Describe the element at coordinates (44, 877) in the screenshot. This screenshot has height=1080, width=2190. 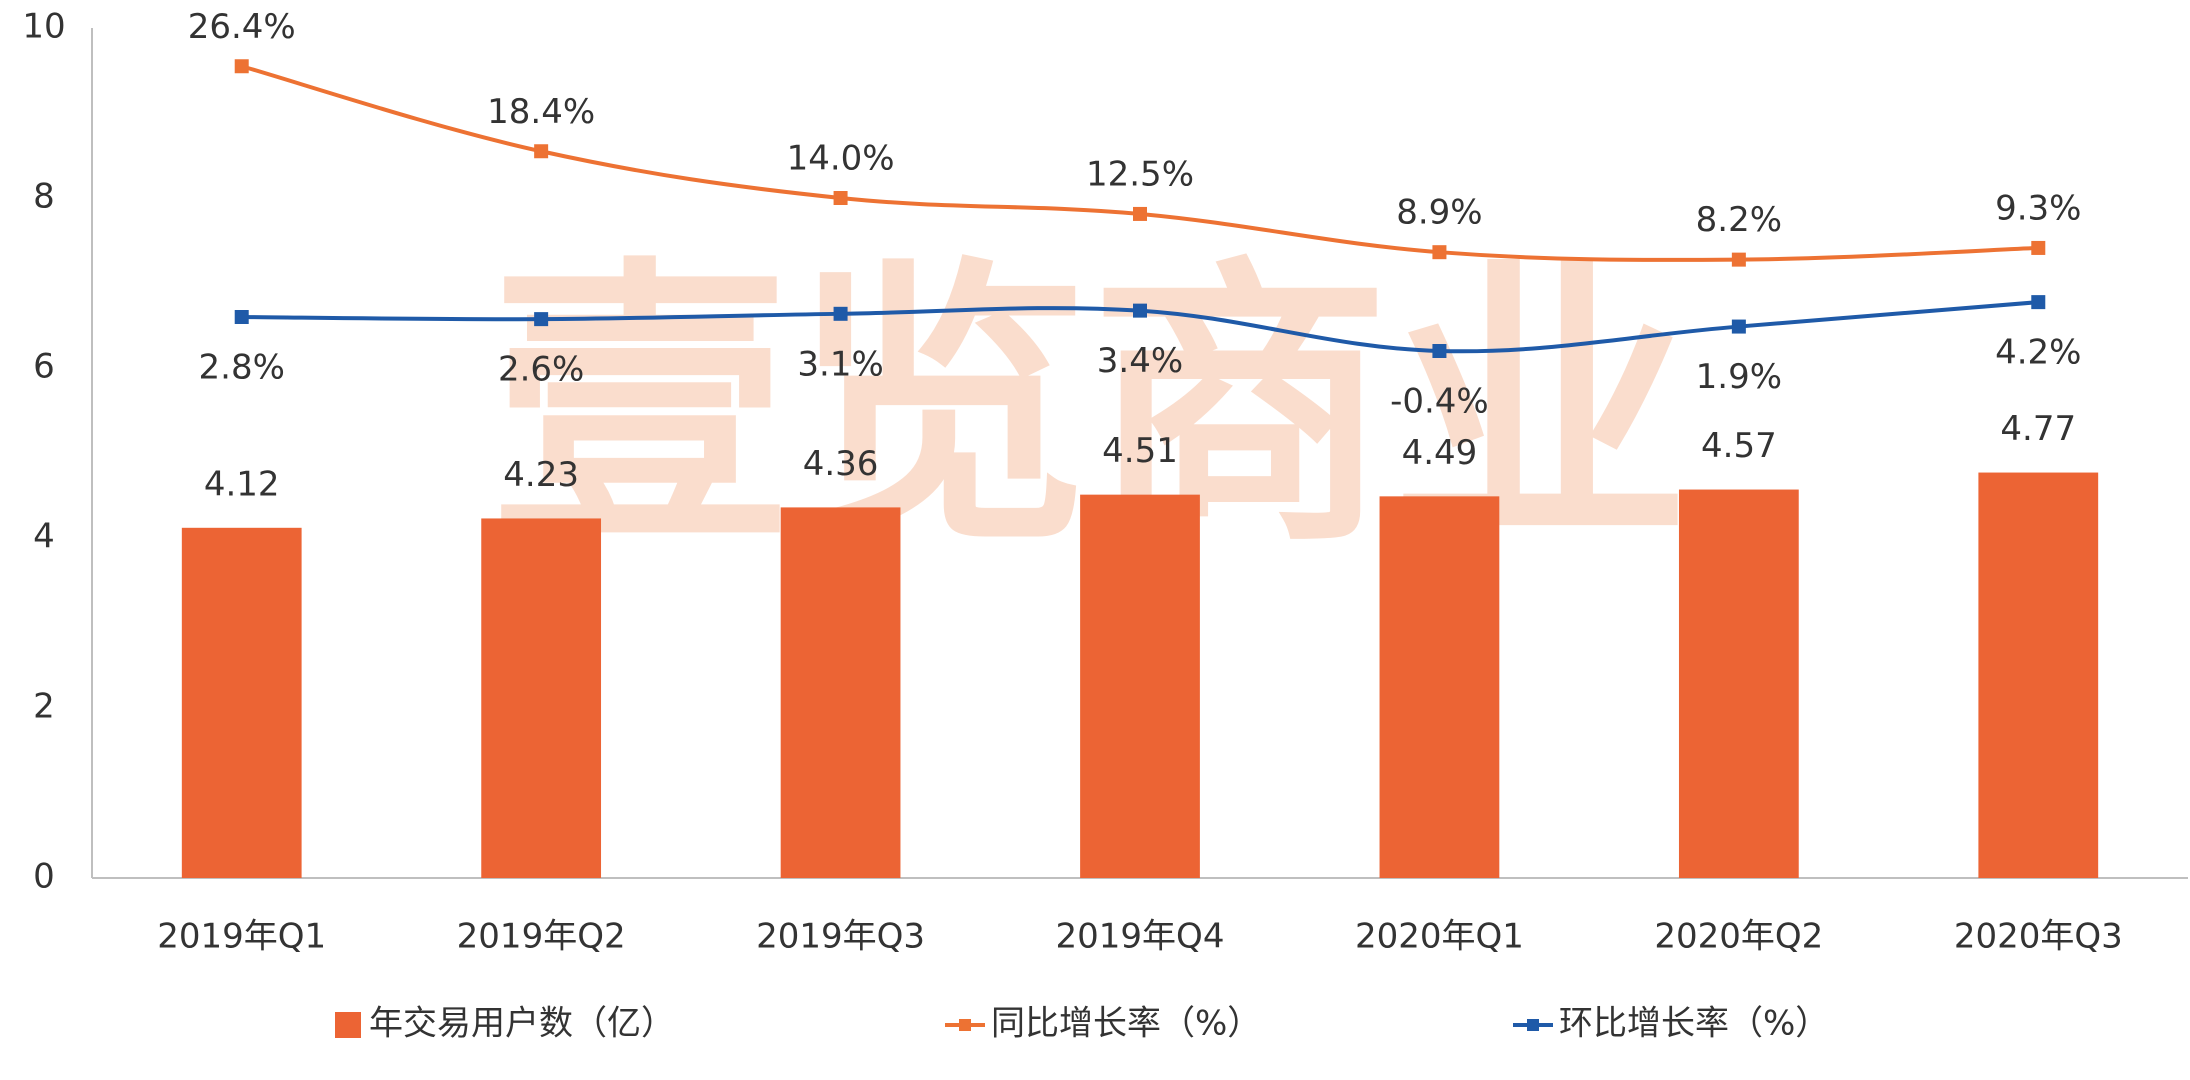
I see `y-tick-label: 0` at that location.